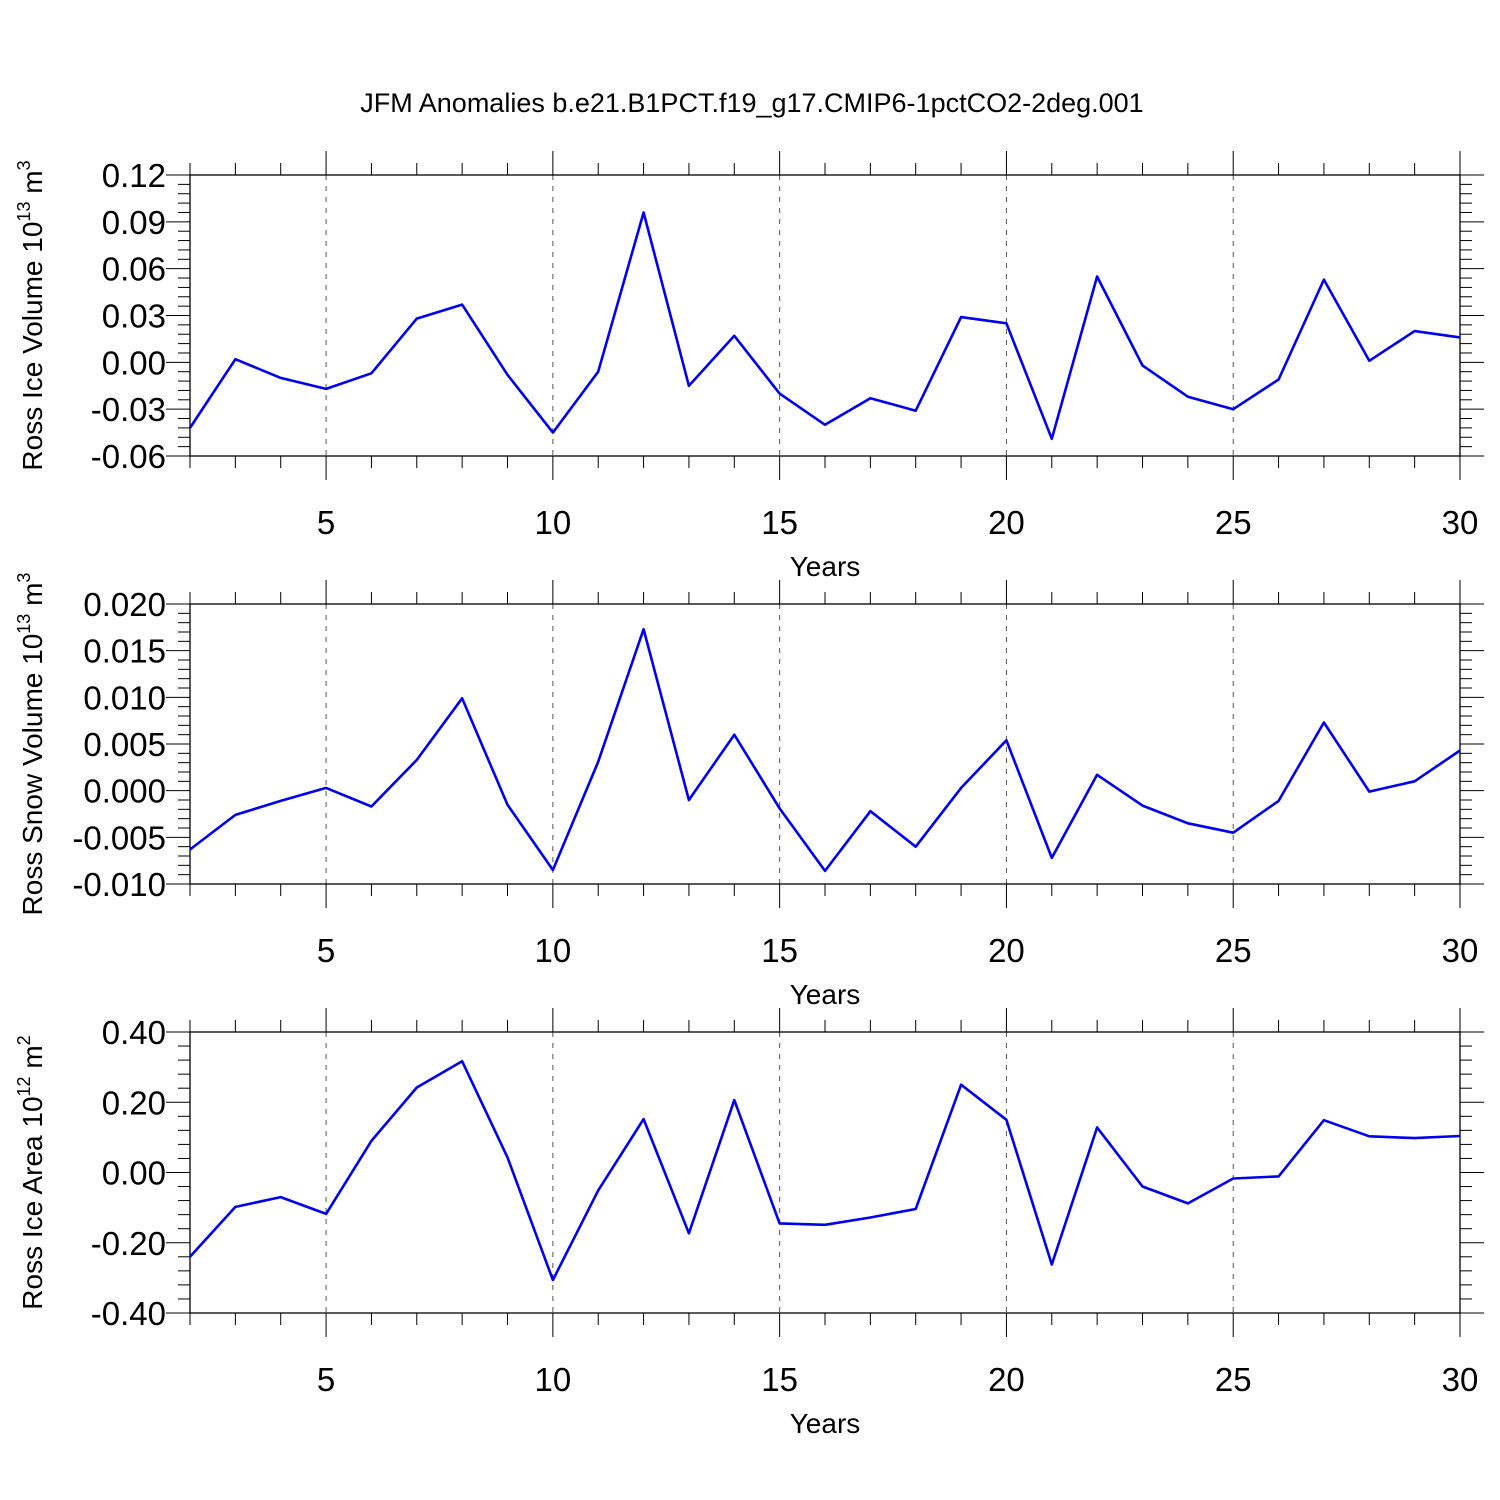 The width and height of the screenshot is (1500, 1500). What do you see at coordinates (134, 1102) in the screenshot?
I see `y-tick-label: 0.20` at bounding box center [134, 1102].